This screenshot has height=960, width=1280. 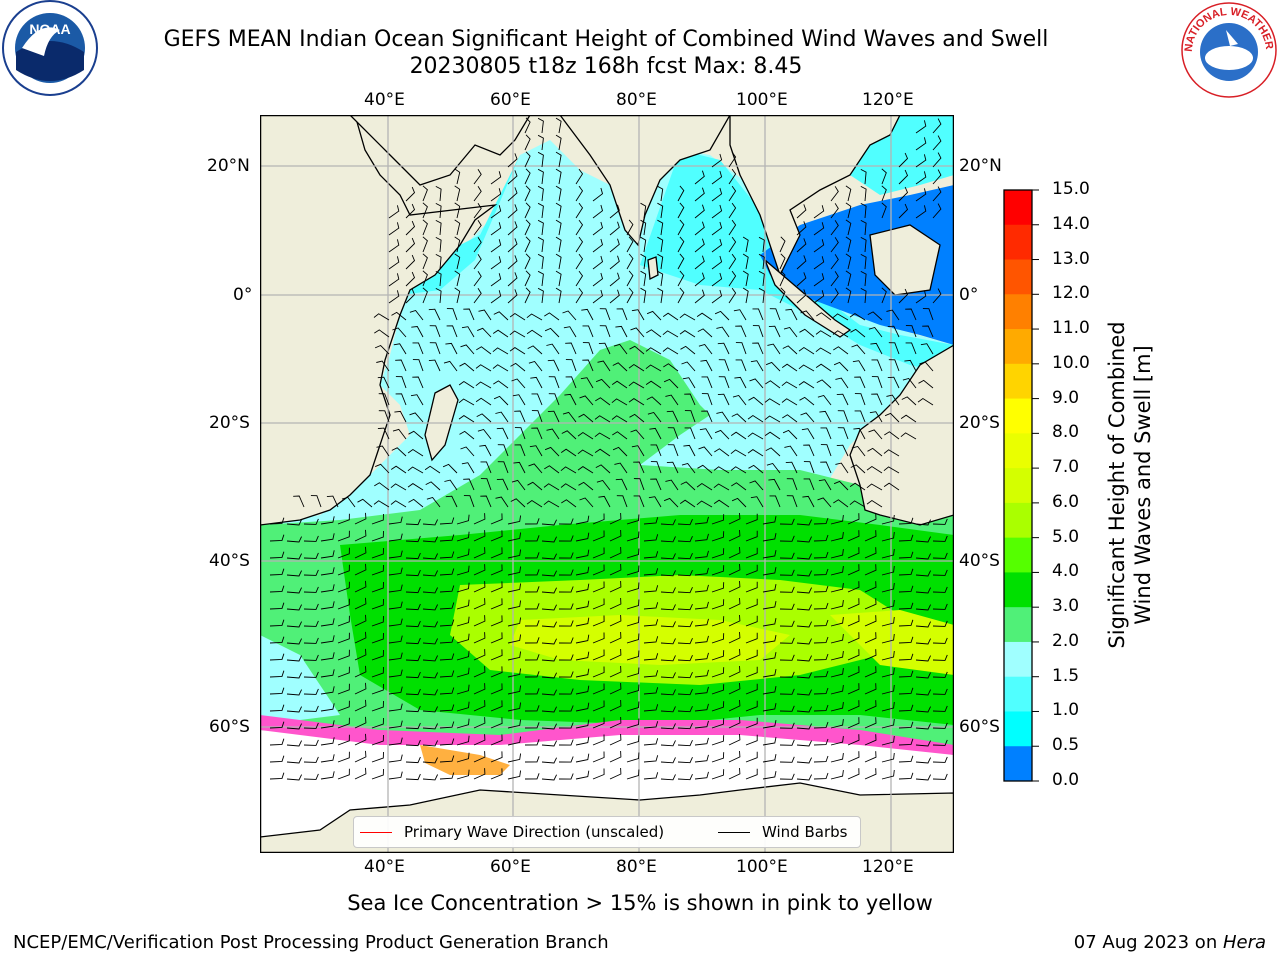 I want to click on india-coastline, so click(x=645, y=181).